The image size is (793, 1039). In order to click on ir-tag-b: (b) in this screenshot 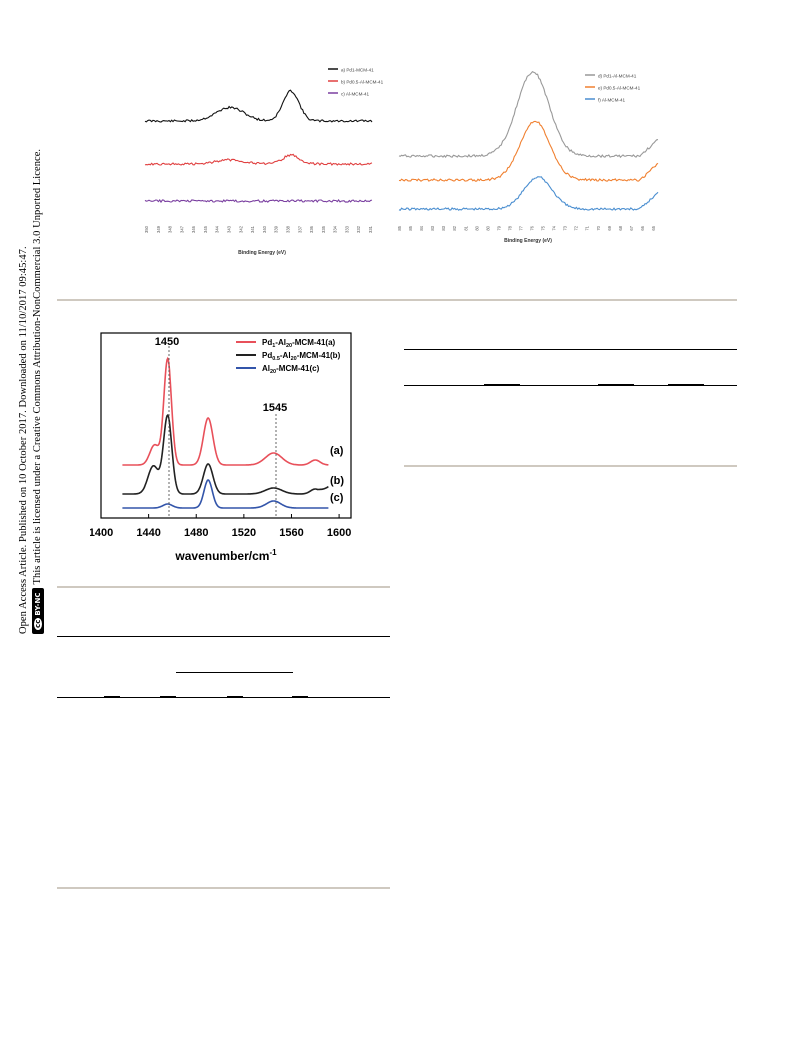, I will do `click(337, 481)`.